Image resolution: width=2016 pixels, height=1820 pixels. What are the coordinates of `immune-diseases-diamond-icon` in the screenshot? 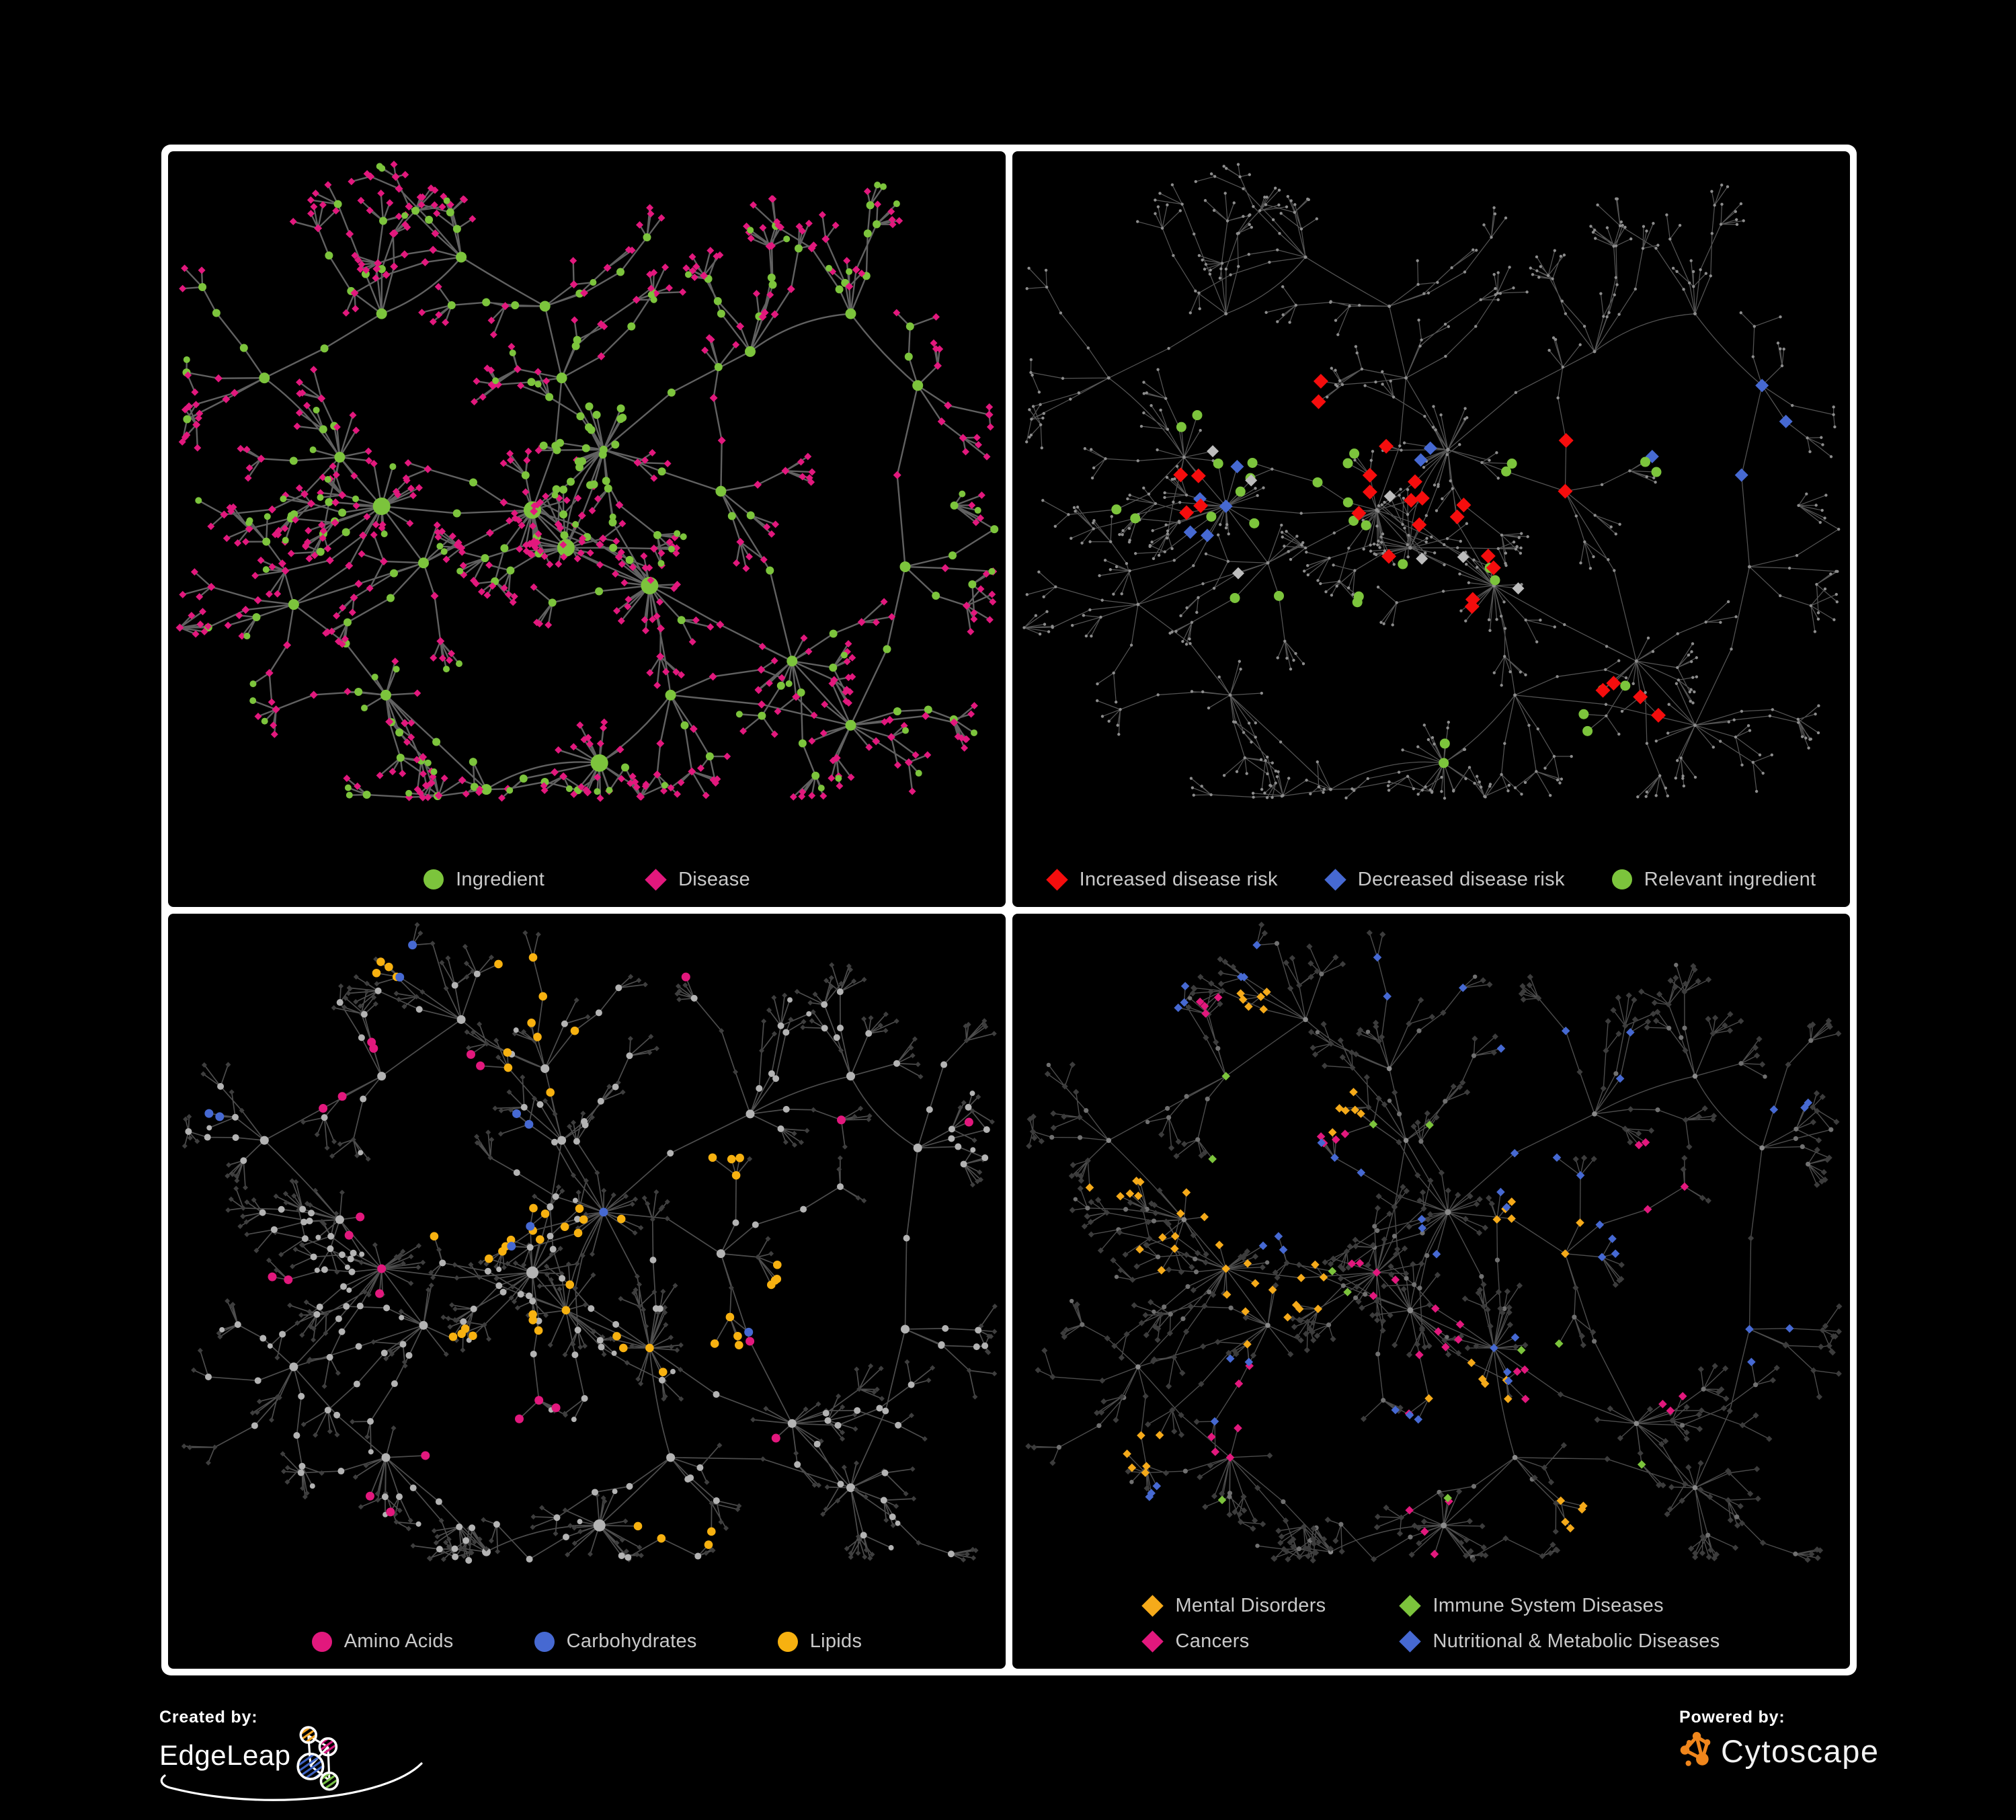 It's located at (1410, 1606).